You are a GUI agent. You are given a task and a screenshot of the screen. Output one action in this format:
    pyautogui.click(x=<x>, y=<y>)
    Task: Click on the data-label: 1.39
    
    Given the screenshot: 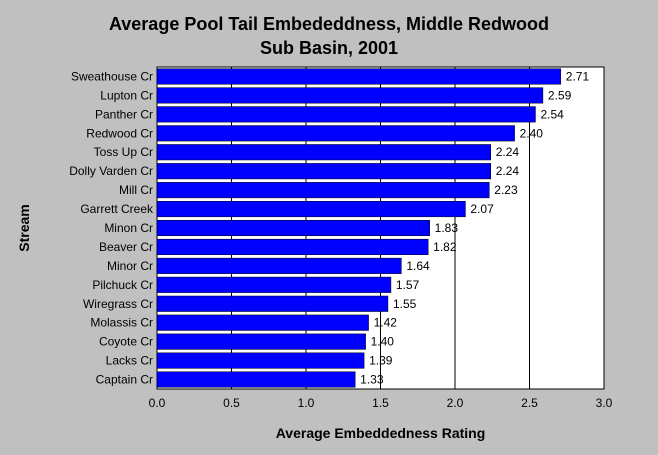 What is the action you would take?
    pyautogui.click(x=381, y=361)
    